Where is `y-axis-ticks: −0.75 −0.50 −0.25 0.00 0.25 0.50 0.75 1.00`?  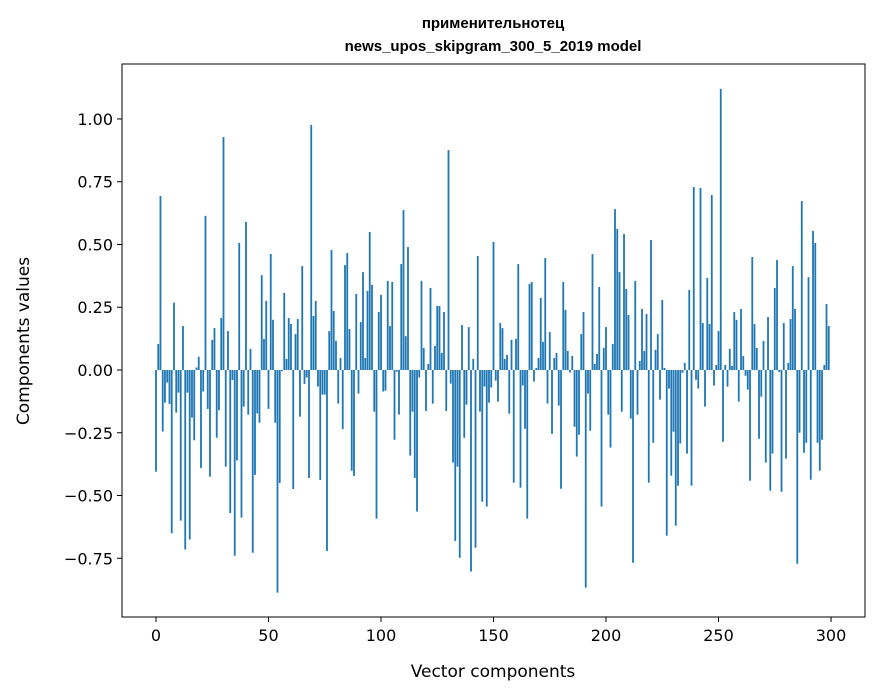 y-axis-ticks: −0.75 −0.50 −0.25 0.00 0.25 0.50 0.75 1.00 is located at coordinates (93, 339).